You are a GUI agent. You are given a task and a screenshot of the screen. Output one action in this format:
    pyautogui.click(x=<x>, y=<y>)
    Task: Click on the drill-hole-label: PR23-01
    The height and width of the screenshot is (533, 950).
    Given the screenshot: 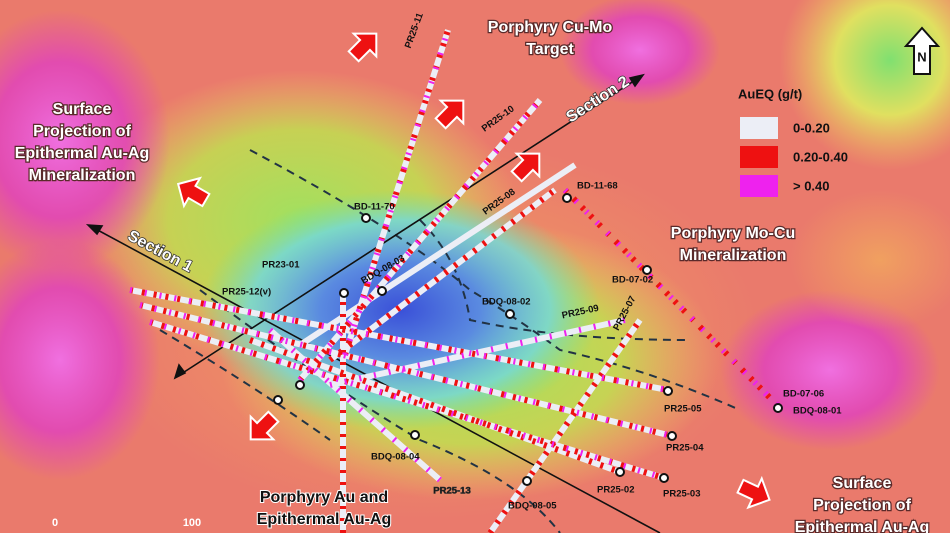 What is the action you would take?
    pyautogui.click(x=281, y=265)
    